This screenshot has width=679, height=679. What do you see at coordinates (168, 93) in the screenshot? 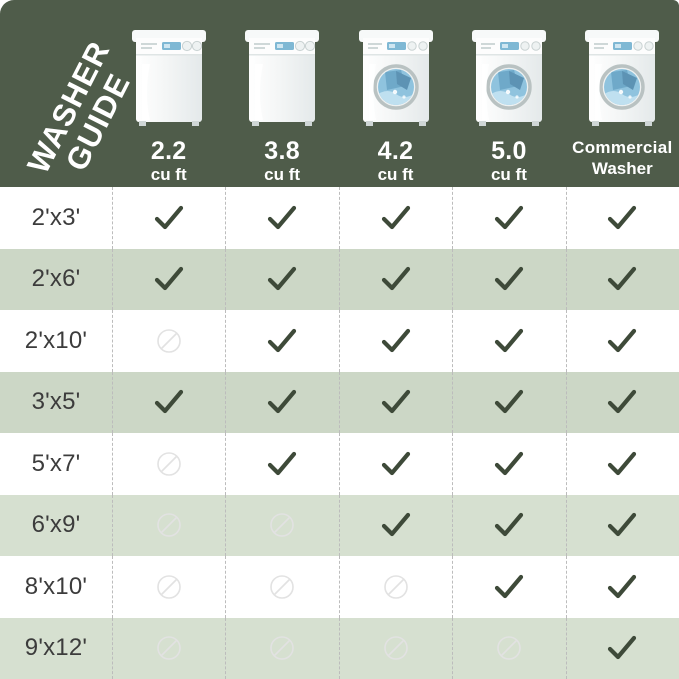
I see `column-header-2-2-cu-ft: 2.2 cu ft` at bounding box center [168, 93].